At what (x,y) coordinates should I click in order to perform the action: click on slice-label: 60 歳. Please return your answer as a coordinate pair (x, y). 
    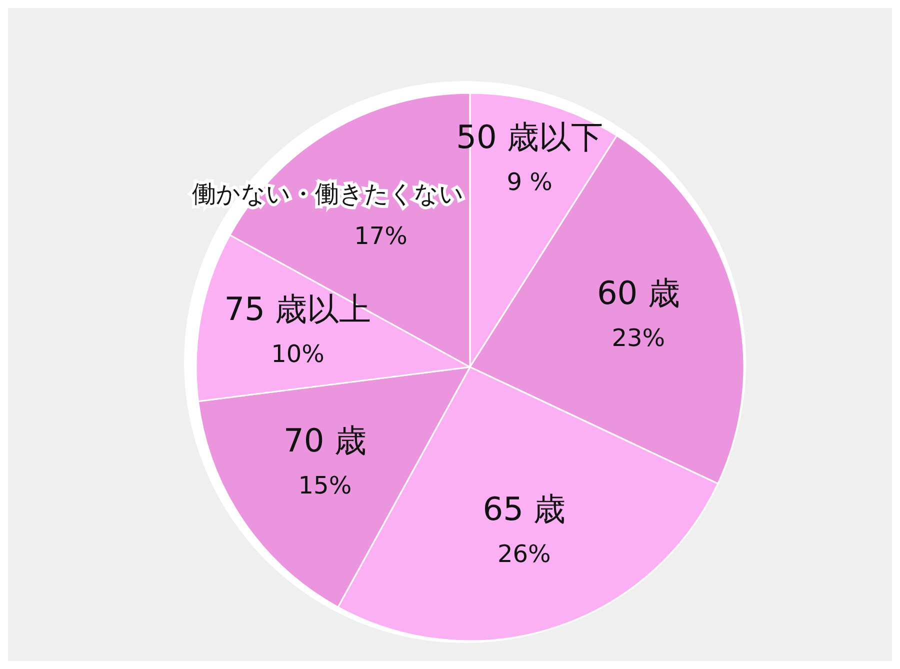
    Looking at the image, I should click on (638, 293).